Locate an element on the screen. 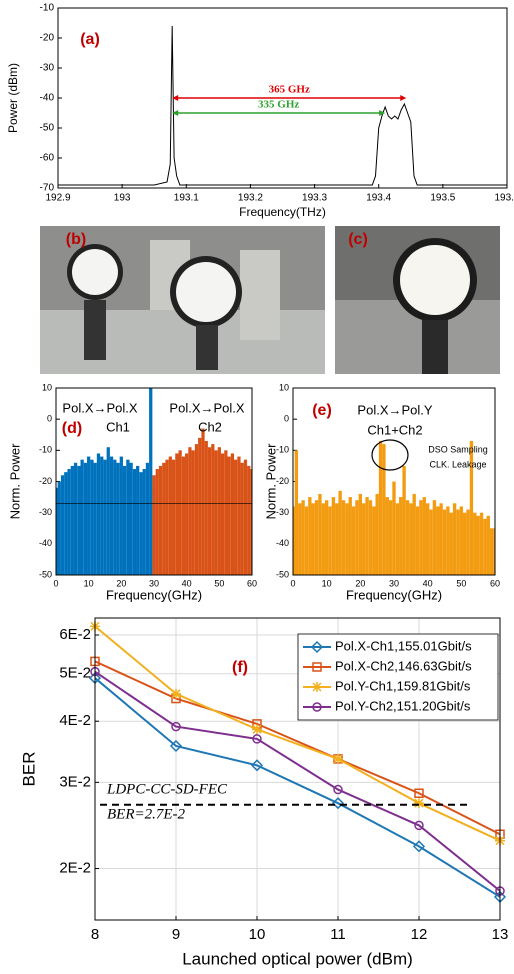  lens is located at coordinates (435, 280).